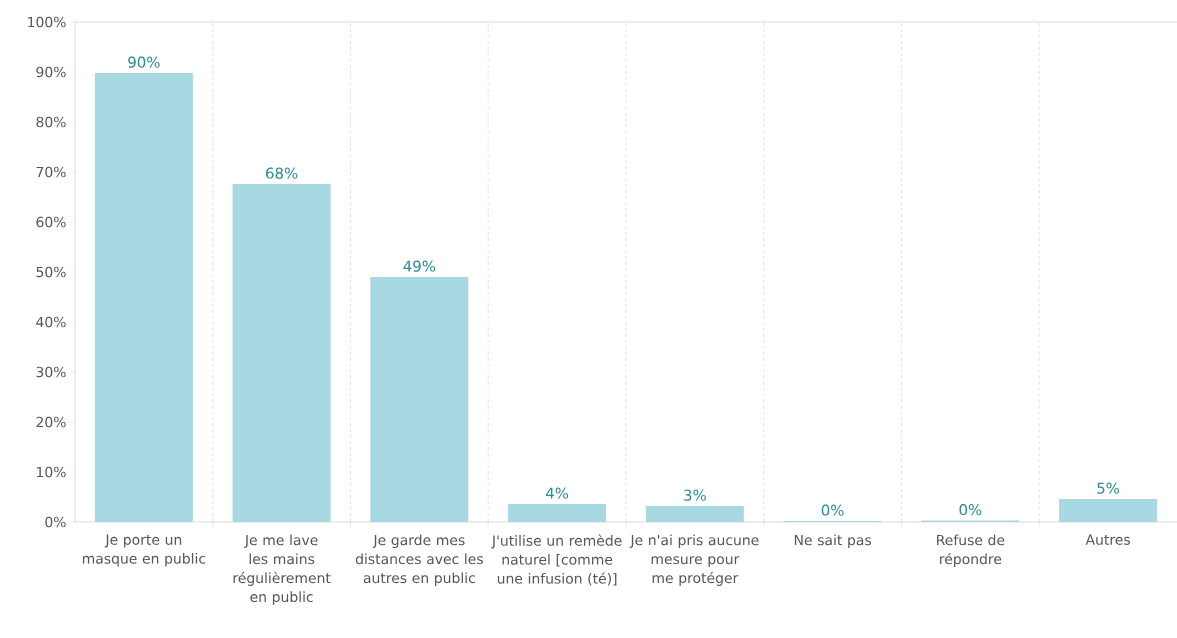 This screenshot has width=1177, height=638. What do you see at coordinates (557, 493) in the screenshot?
I see `data-label: 4%` at bounding box center [557, 493].